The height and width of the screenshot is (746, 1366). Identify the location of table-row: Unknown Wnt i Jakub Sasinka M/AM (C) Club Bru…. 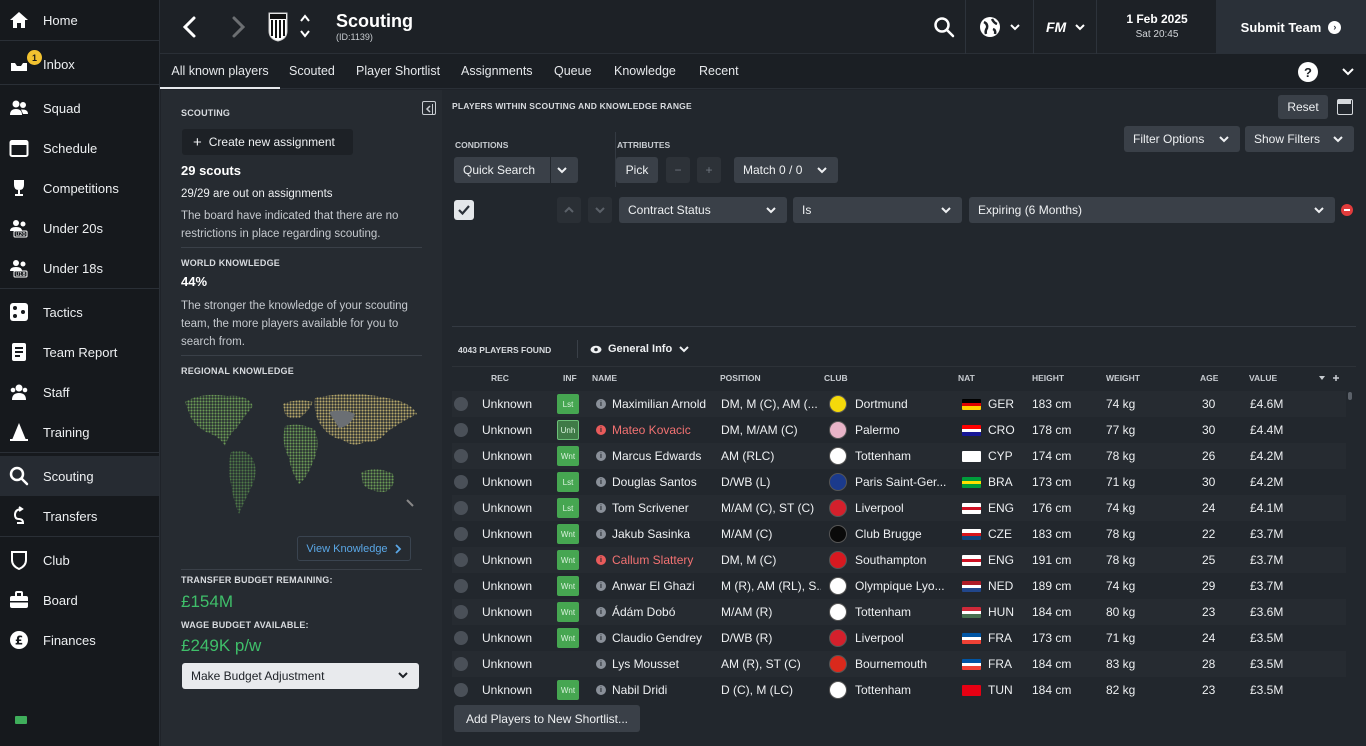
(899, 534).